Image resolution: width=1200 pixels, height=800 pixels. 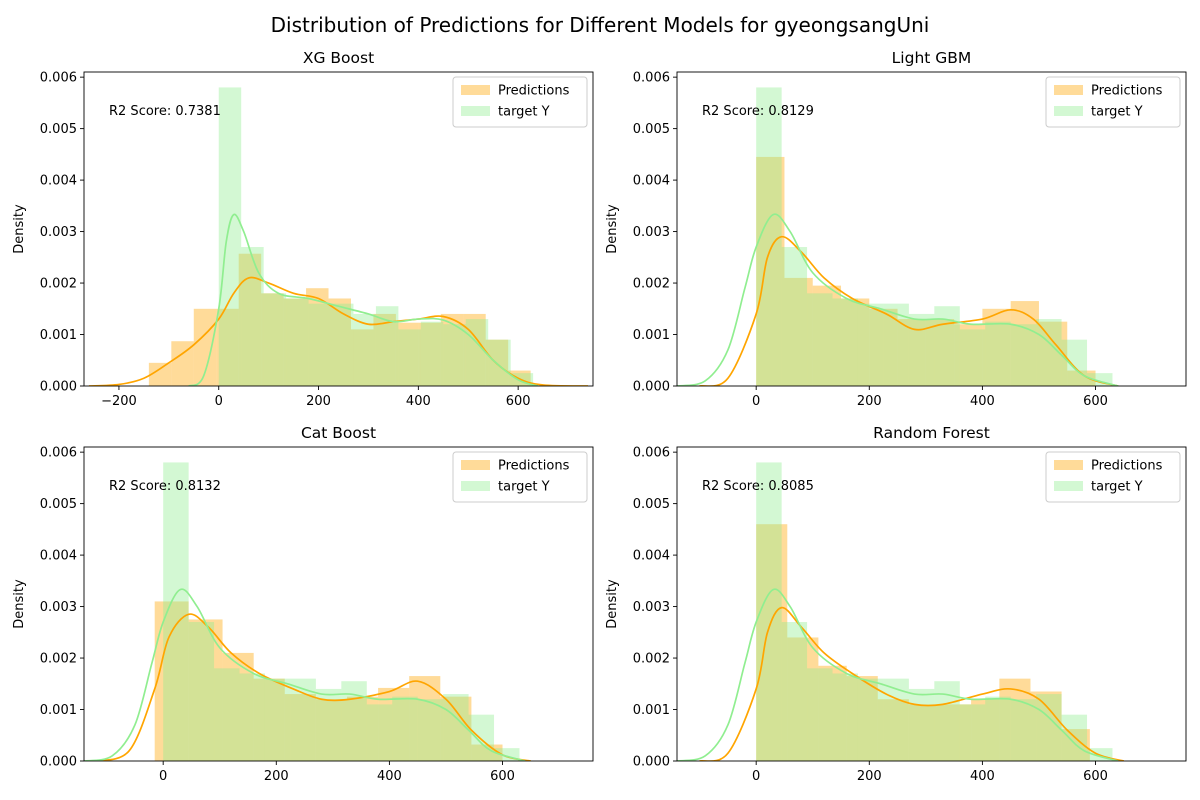 What do you see at coordinates (363, 299) in the screenshot?
I see `target-kde-line` at bounding box center [363, 299].